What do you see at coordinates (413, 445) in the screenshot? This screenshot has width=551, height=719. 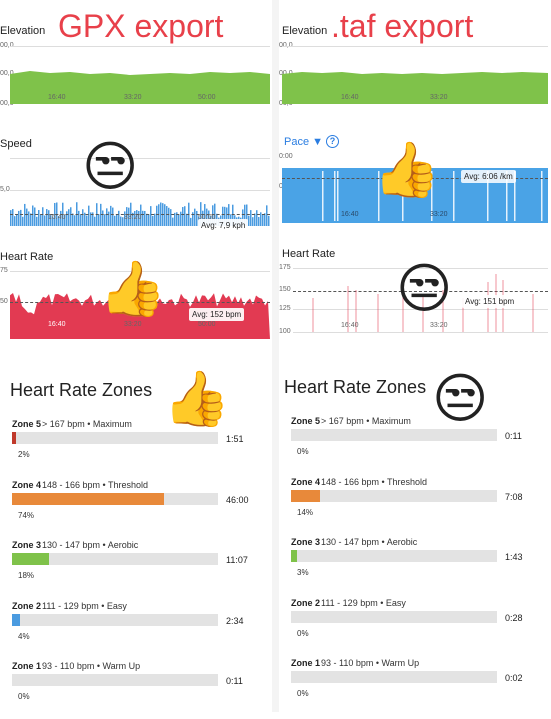 I see `zone-row: Zone 5 > 167 bpm • Maximum 0:11 0%` at bounding box center [413, 445].